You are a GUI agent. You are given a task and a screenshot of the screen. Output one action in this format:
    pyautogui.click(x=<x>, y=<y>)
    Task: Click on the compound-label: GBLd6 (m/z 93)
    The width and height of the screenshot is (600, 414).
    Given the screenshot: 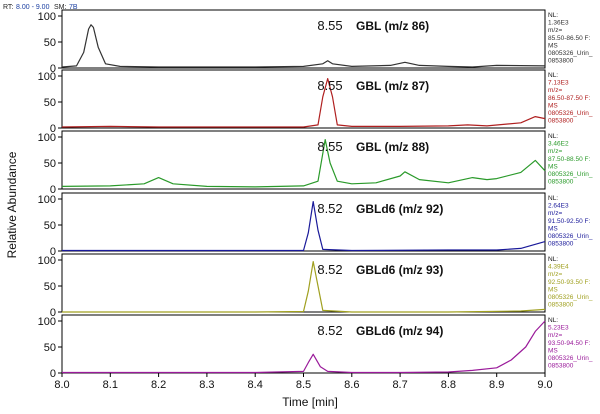 What is the action you would take?
    pyautogui.click(x=399, y=270)
    